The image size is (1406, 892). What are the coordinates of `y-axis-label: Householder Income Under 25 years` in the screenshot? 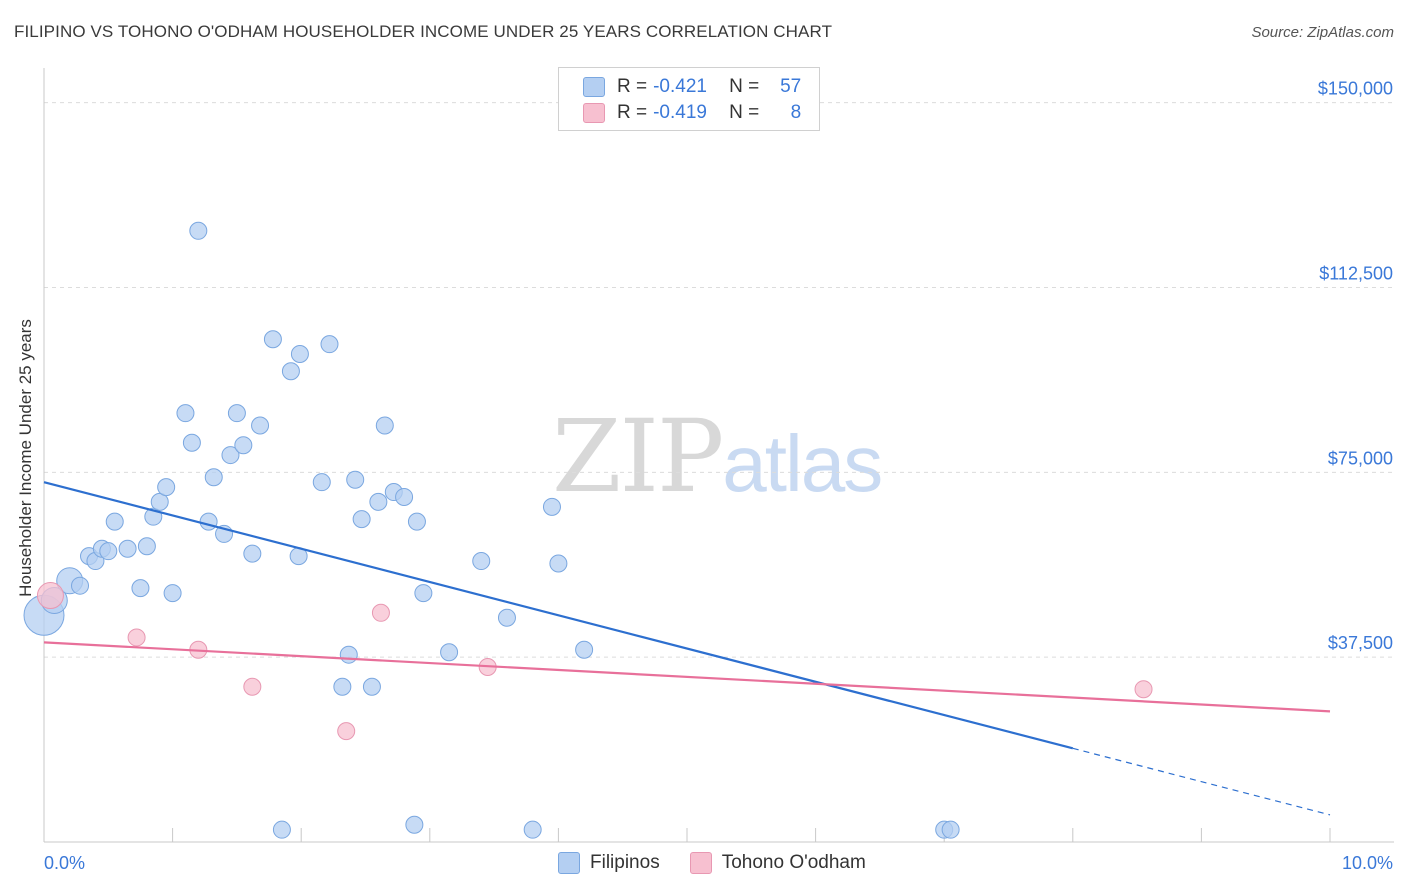 It's located at (25, 458).